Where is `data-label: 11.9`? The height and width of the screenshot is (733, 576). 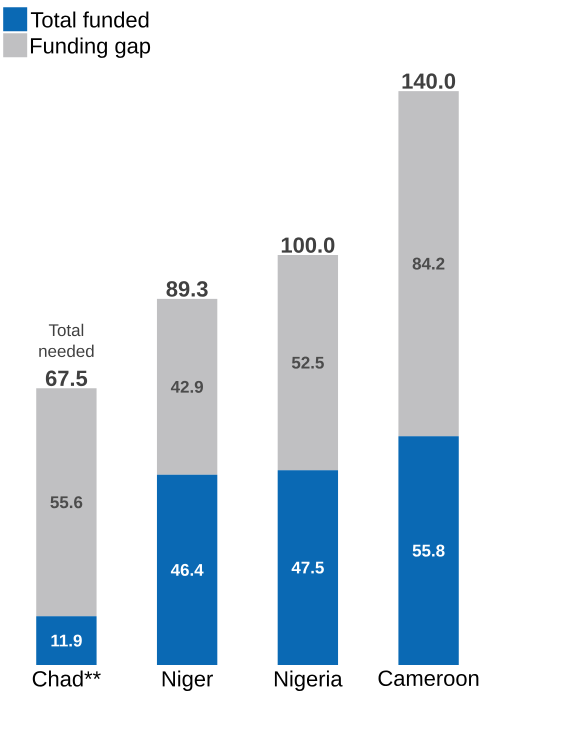
data-label: 11.9 is located at coordinates (66, 640).